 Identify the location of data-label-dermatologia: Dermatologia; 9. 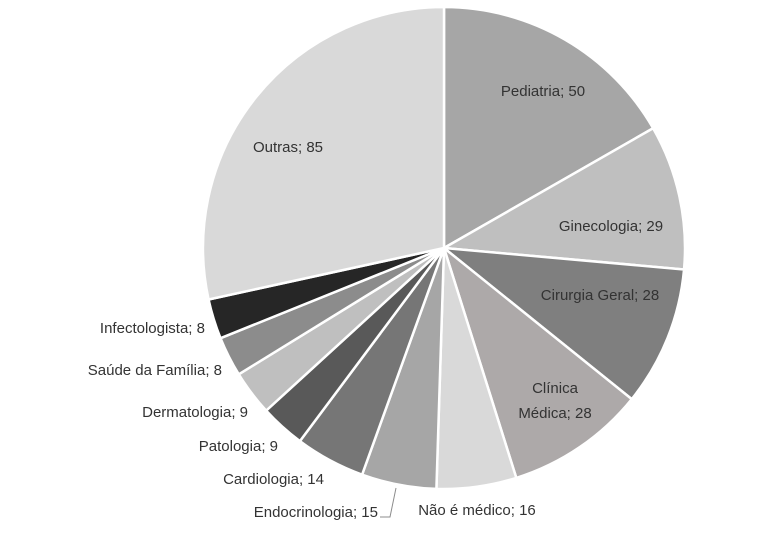
(195, 412).